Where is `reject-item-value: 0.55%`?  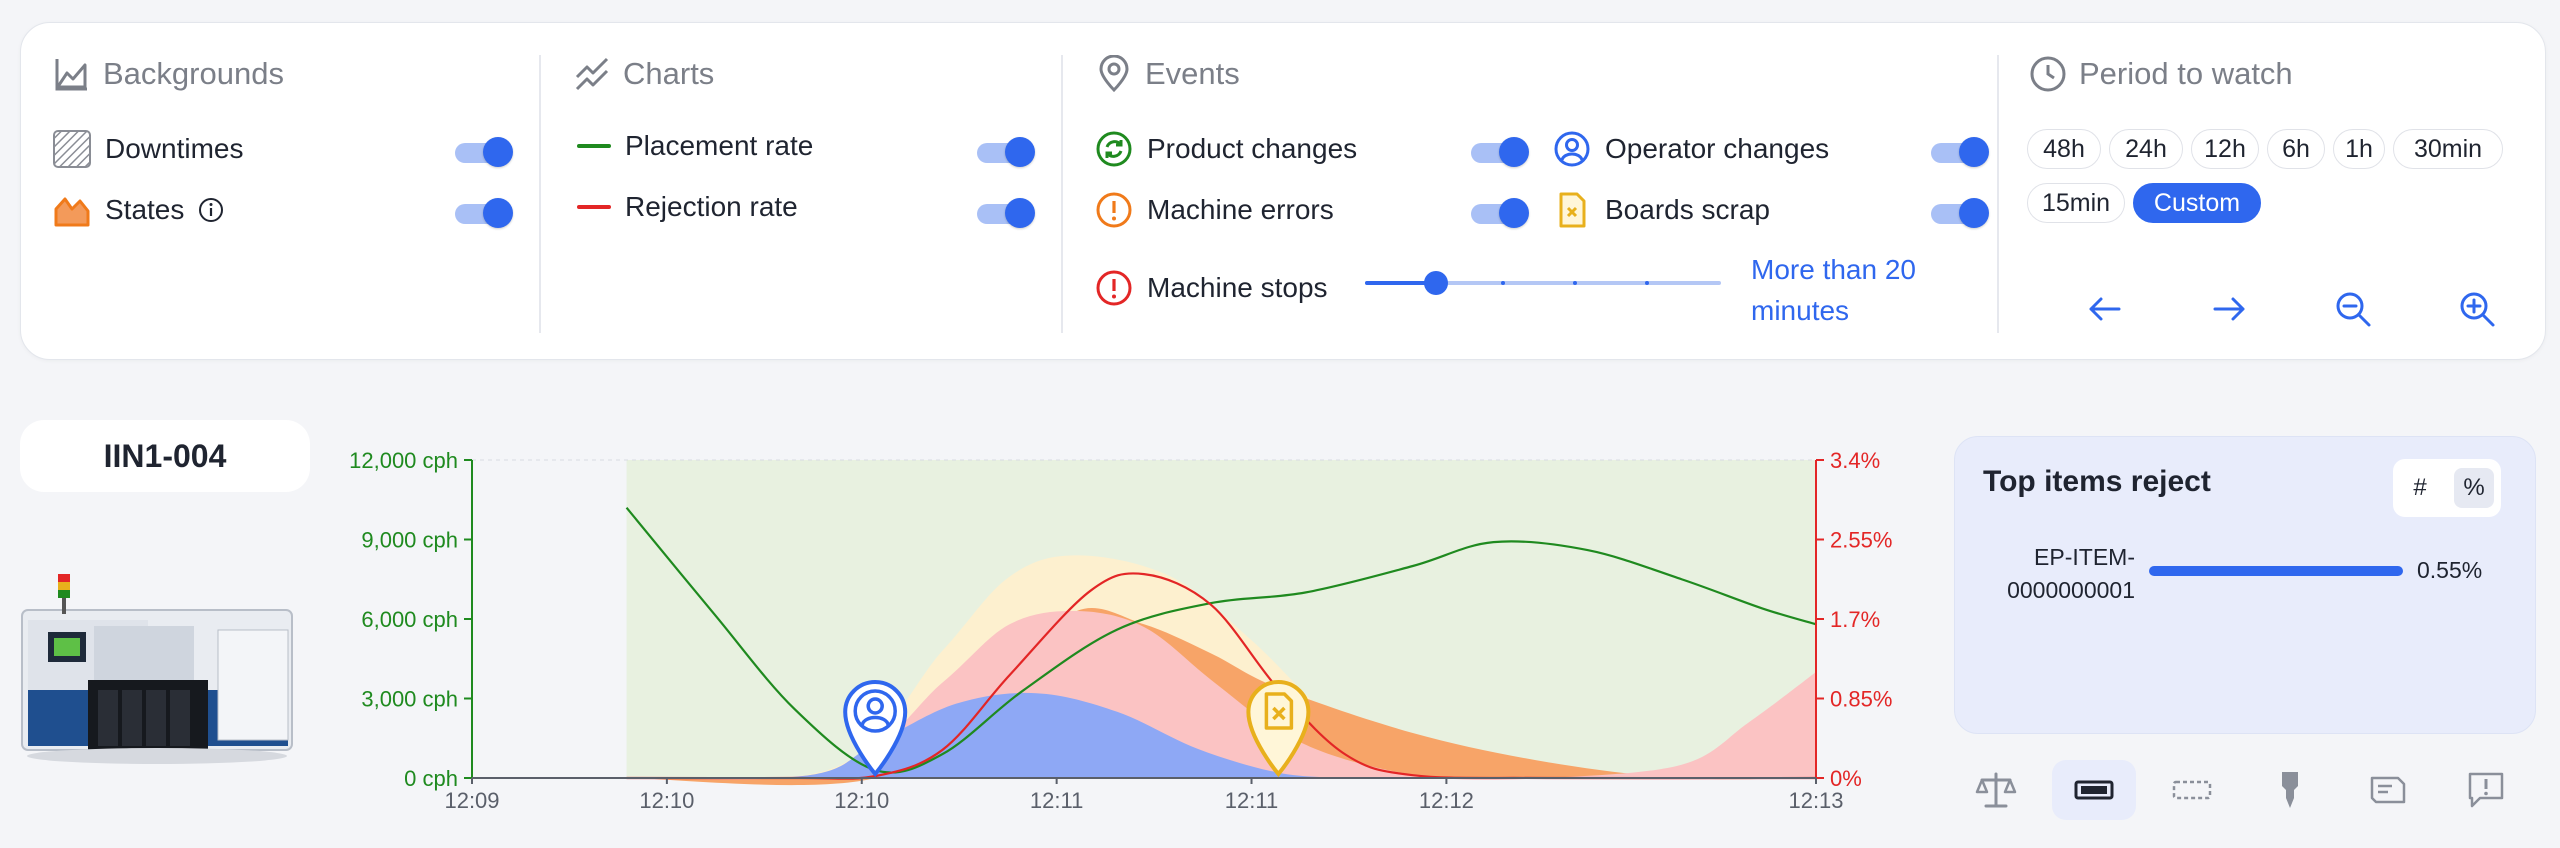
reject-item-value: 0.55% is located at coordinates (2450, 570).